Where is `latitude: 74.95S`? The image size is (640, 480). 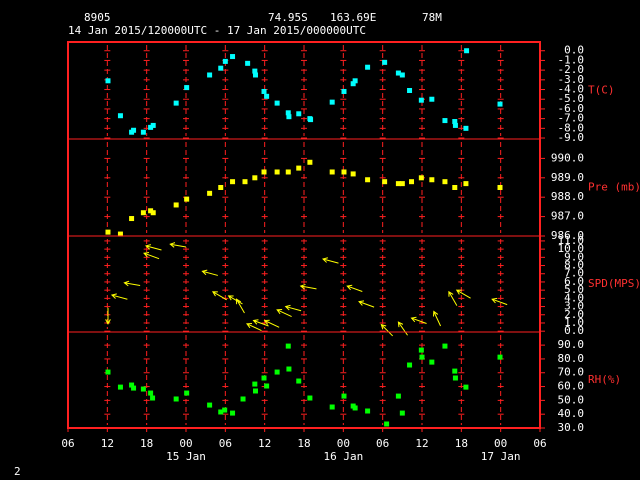 latitude: 74.95S is located at coordinates (288, 17).